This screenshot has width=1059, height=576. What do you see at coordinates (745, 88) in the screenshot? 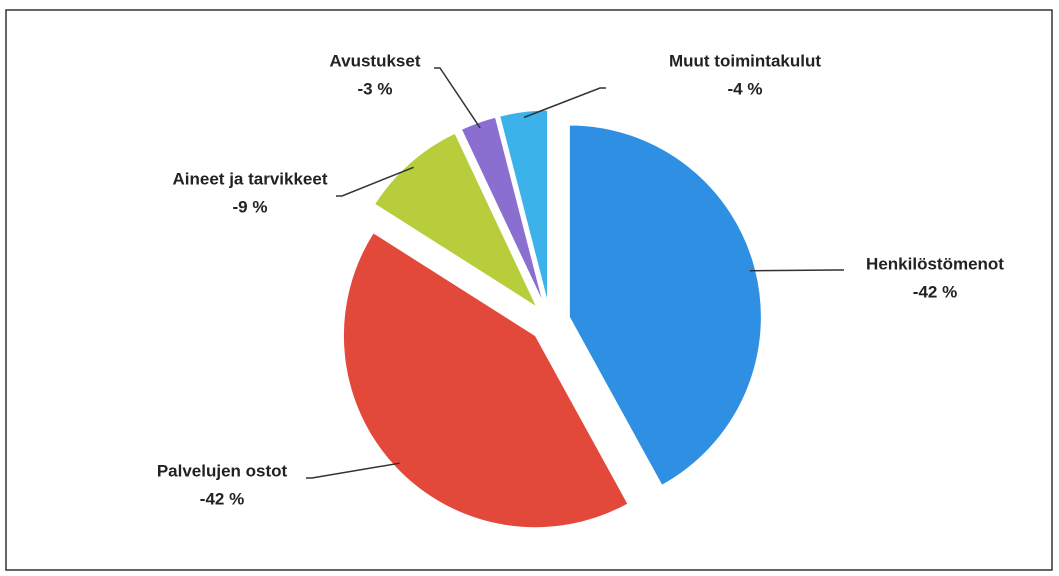
I see `slice-value-label: -4 %` at bounding box center [745, 88].